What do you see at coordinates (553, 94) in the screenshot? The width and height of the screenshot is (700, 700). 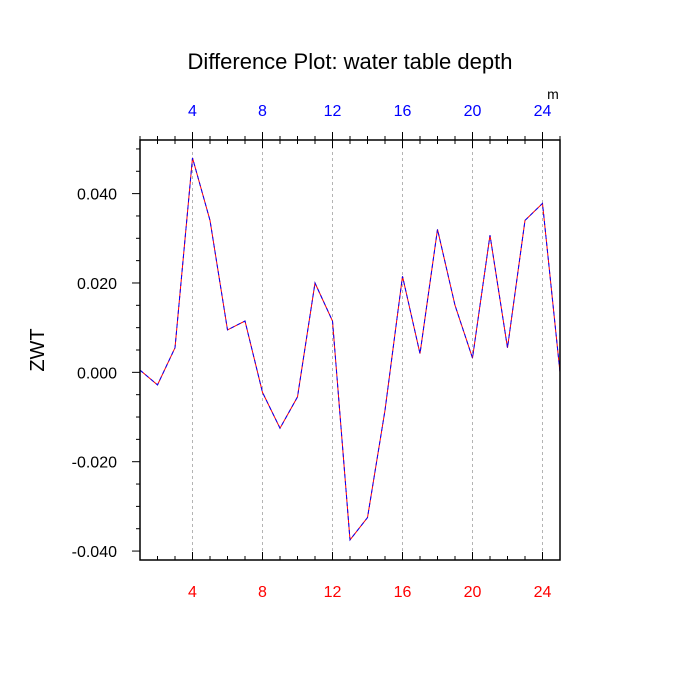 I see `top-axis-unit: m` at bounding box center [553, 94].